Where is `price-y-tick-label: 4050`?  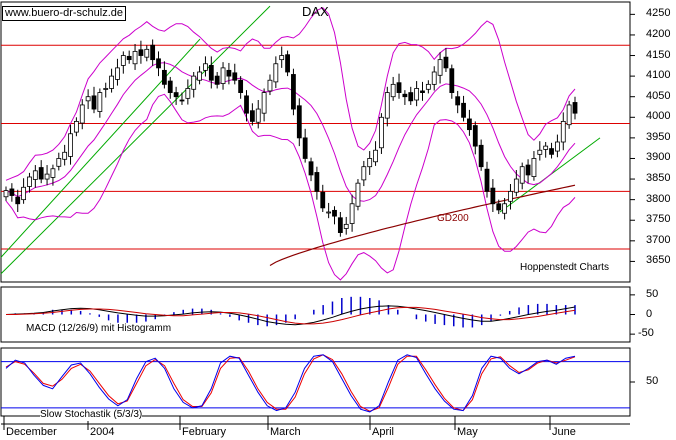
price-y-tick-label: 4050 is located at coordinates (658, 95).